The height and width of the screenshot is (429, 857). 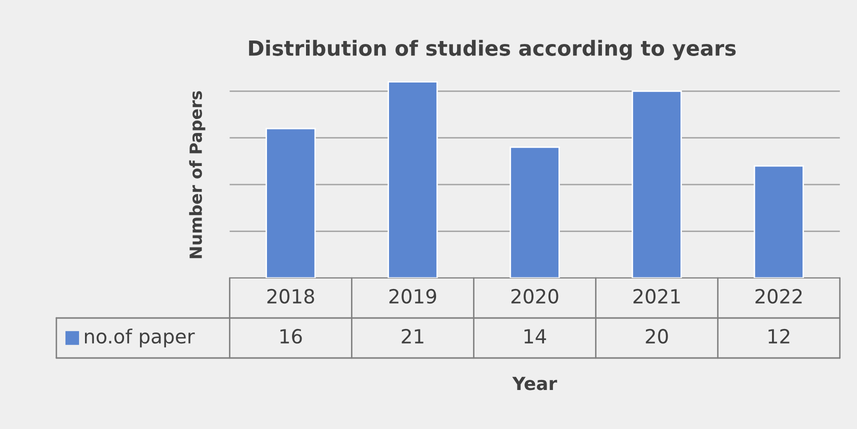 I want to click on data-label: 20, so click(x=657, y=336).